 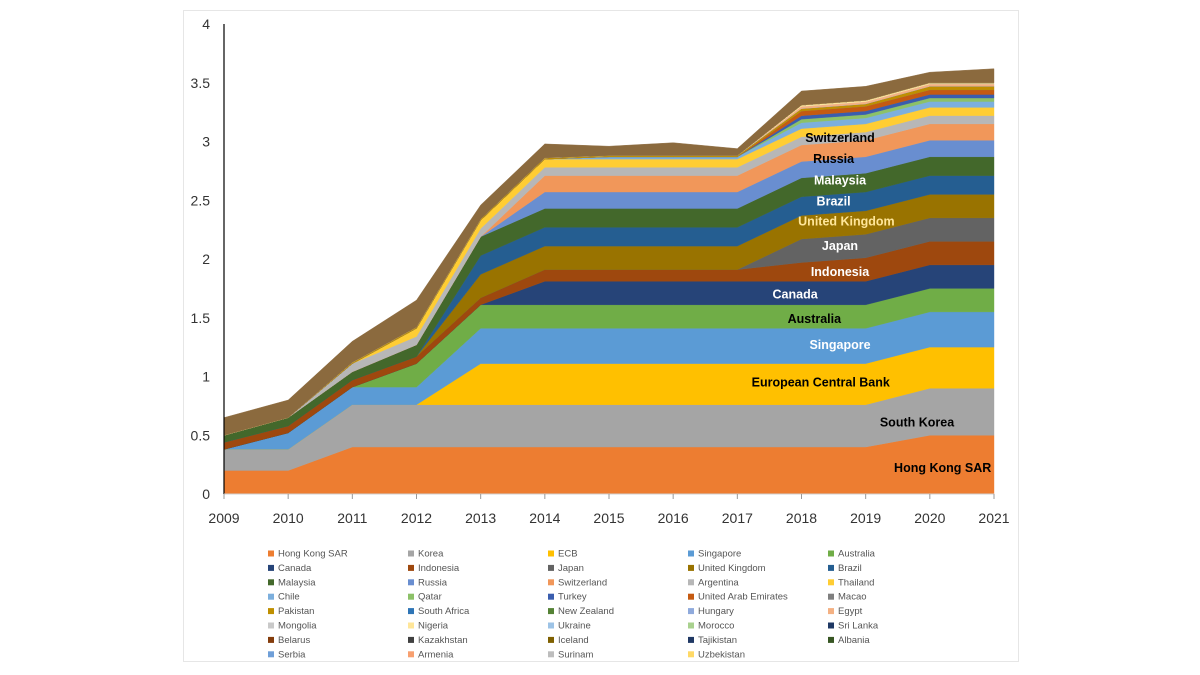 I want to click on x-tick-label: 2010, so click(x=288, y=518).